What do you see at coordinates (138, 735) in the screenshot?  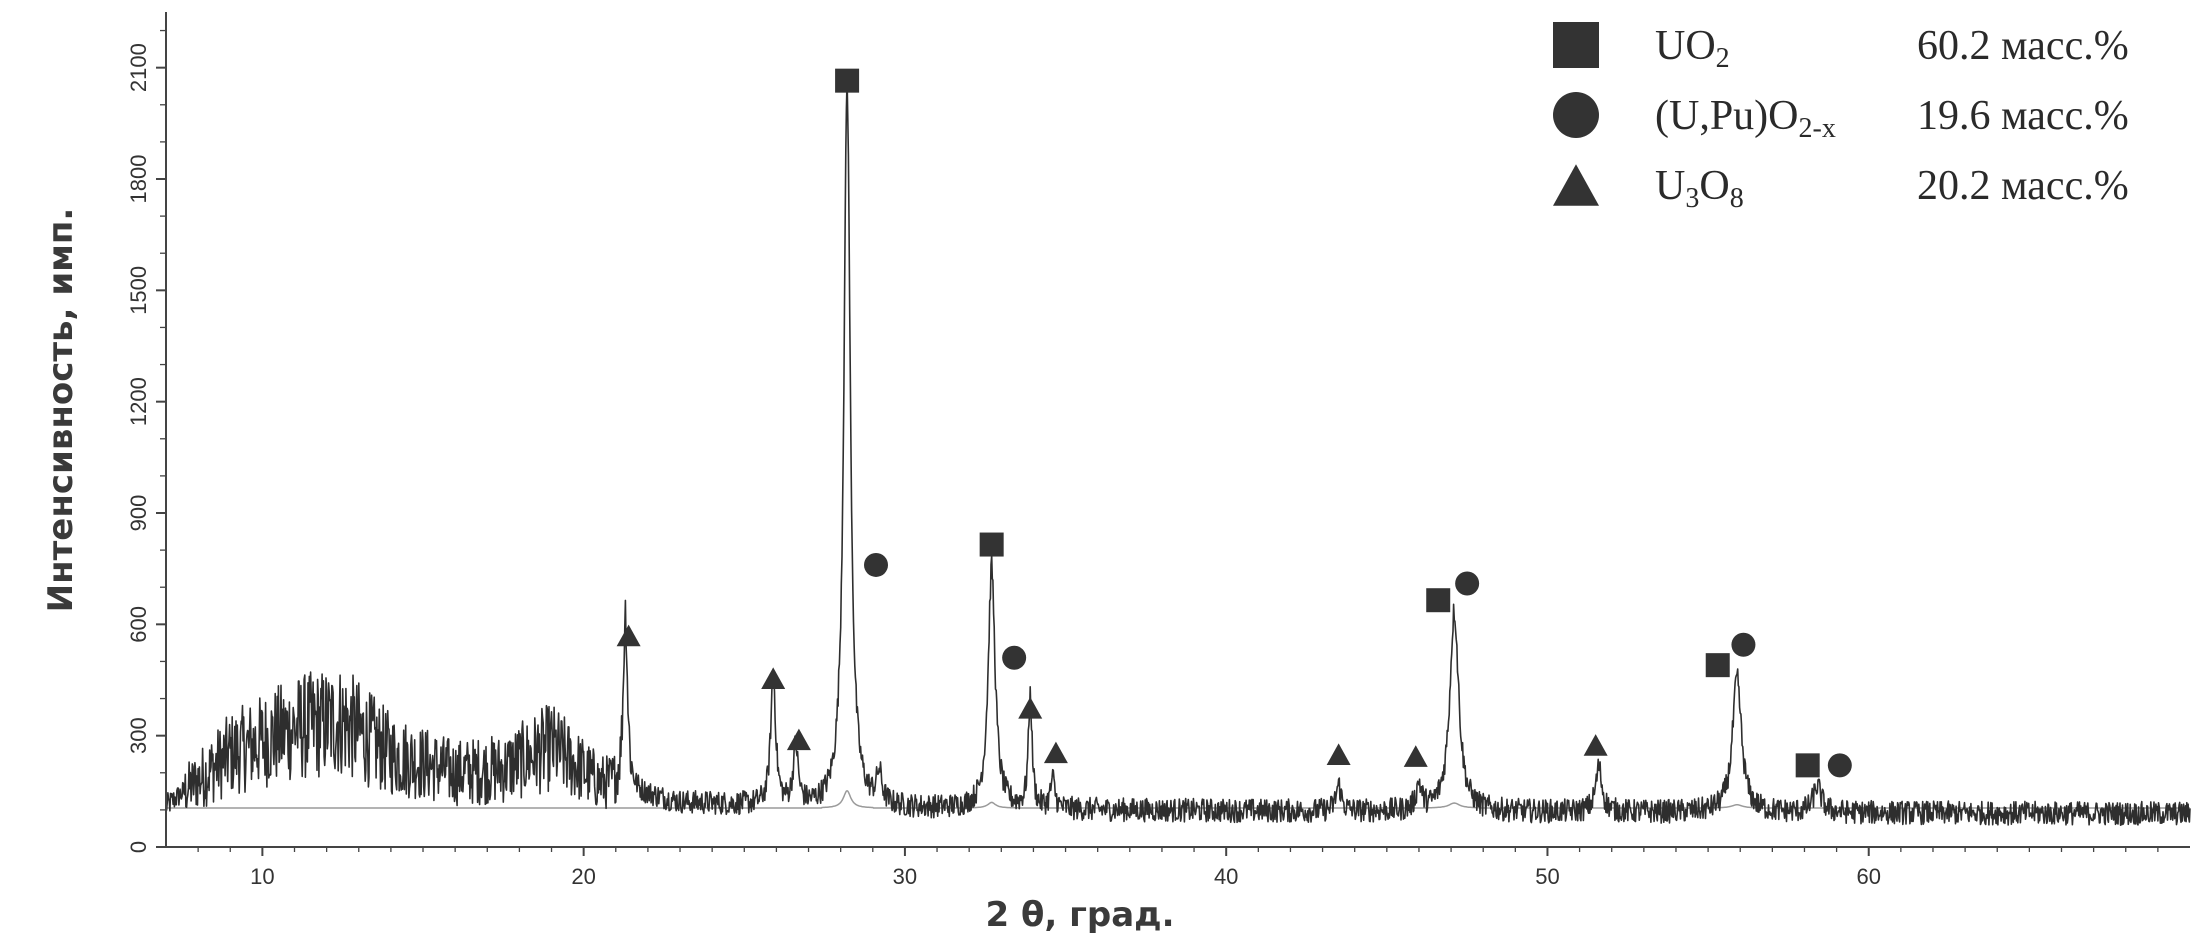 I see `y-tick-label: 300` at bounding box center [138, 735].